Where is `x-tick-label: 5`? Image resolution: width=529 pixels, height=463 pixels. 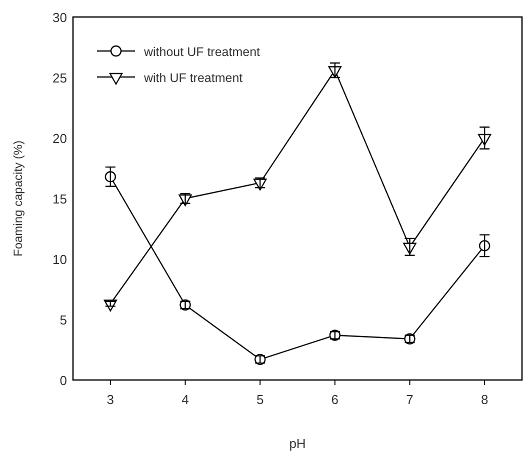 x-tick-label: 5 is located at coordinates (260, 399).